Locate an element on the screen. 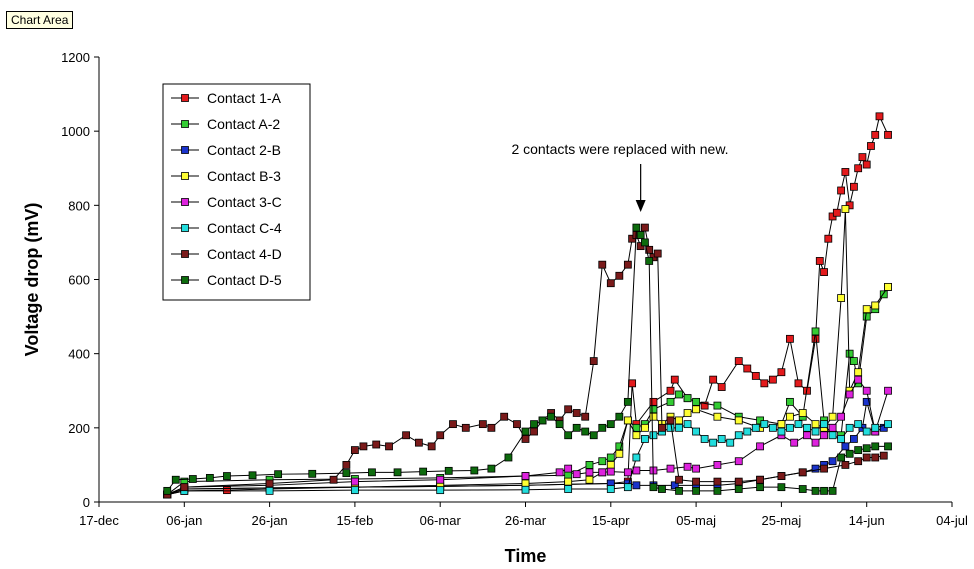 The width and height of the screenshot is (974, 569). chart-area-tooltip: Chart Area is located at coordinates (40, 20).